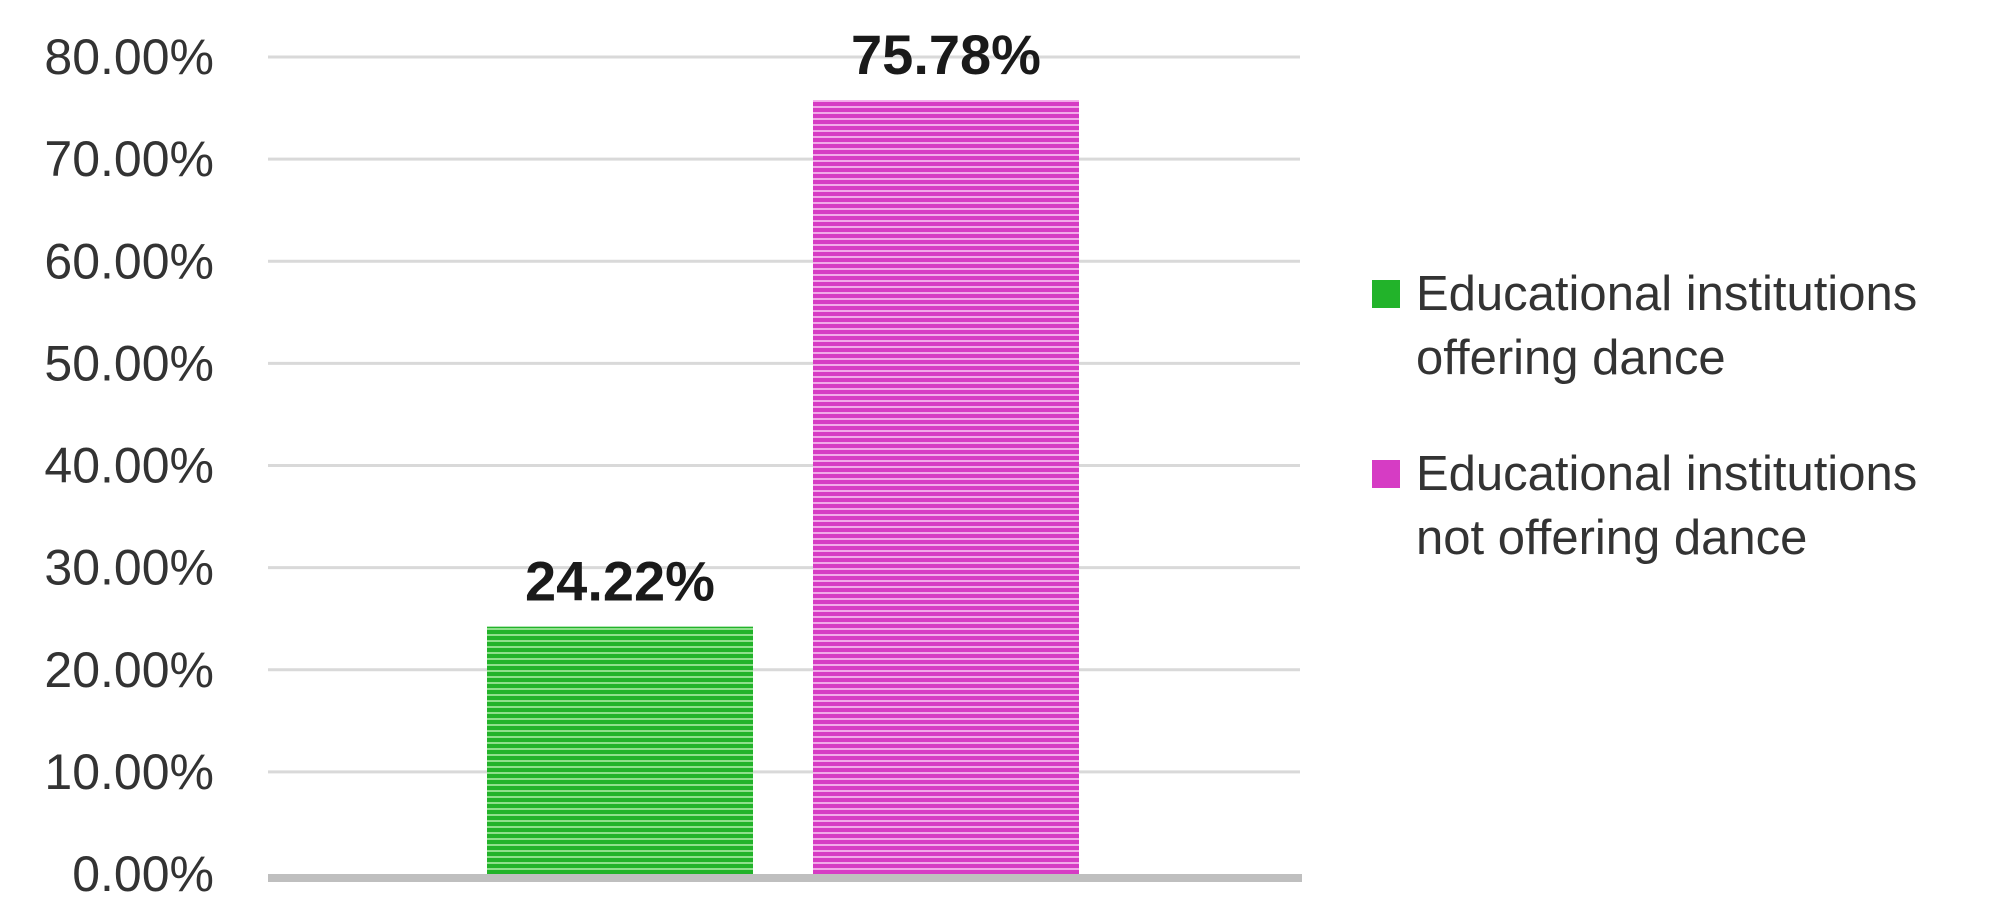  I want to click on bar-offering-dance, so click(620, 750).